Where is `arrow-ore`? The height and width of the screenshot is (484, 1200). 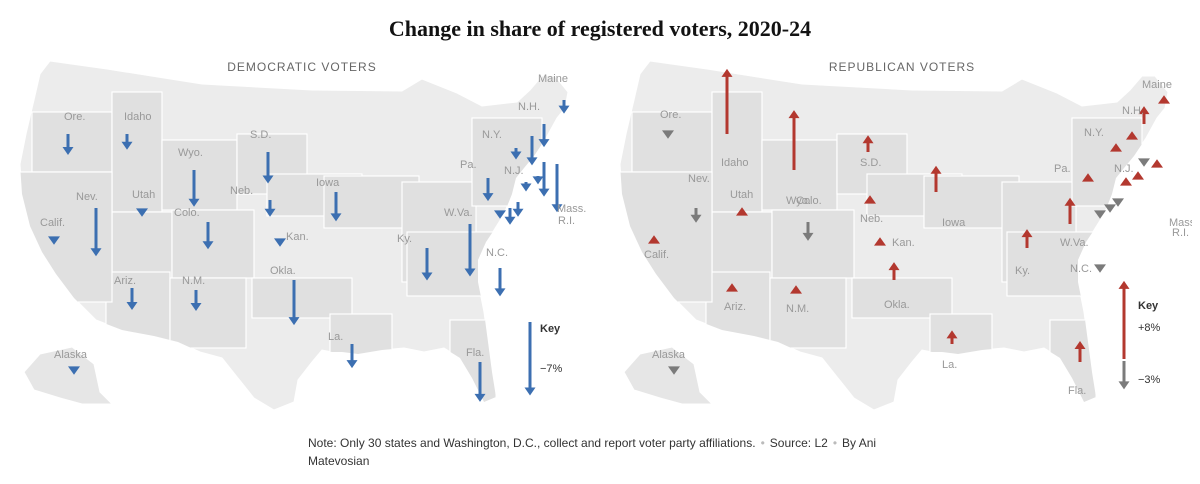 arrow-ore is located at coordinates (68, 144).